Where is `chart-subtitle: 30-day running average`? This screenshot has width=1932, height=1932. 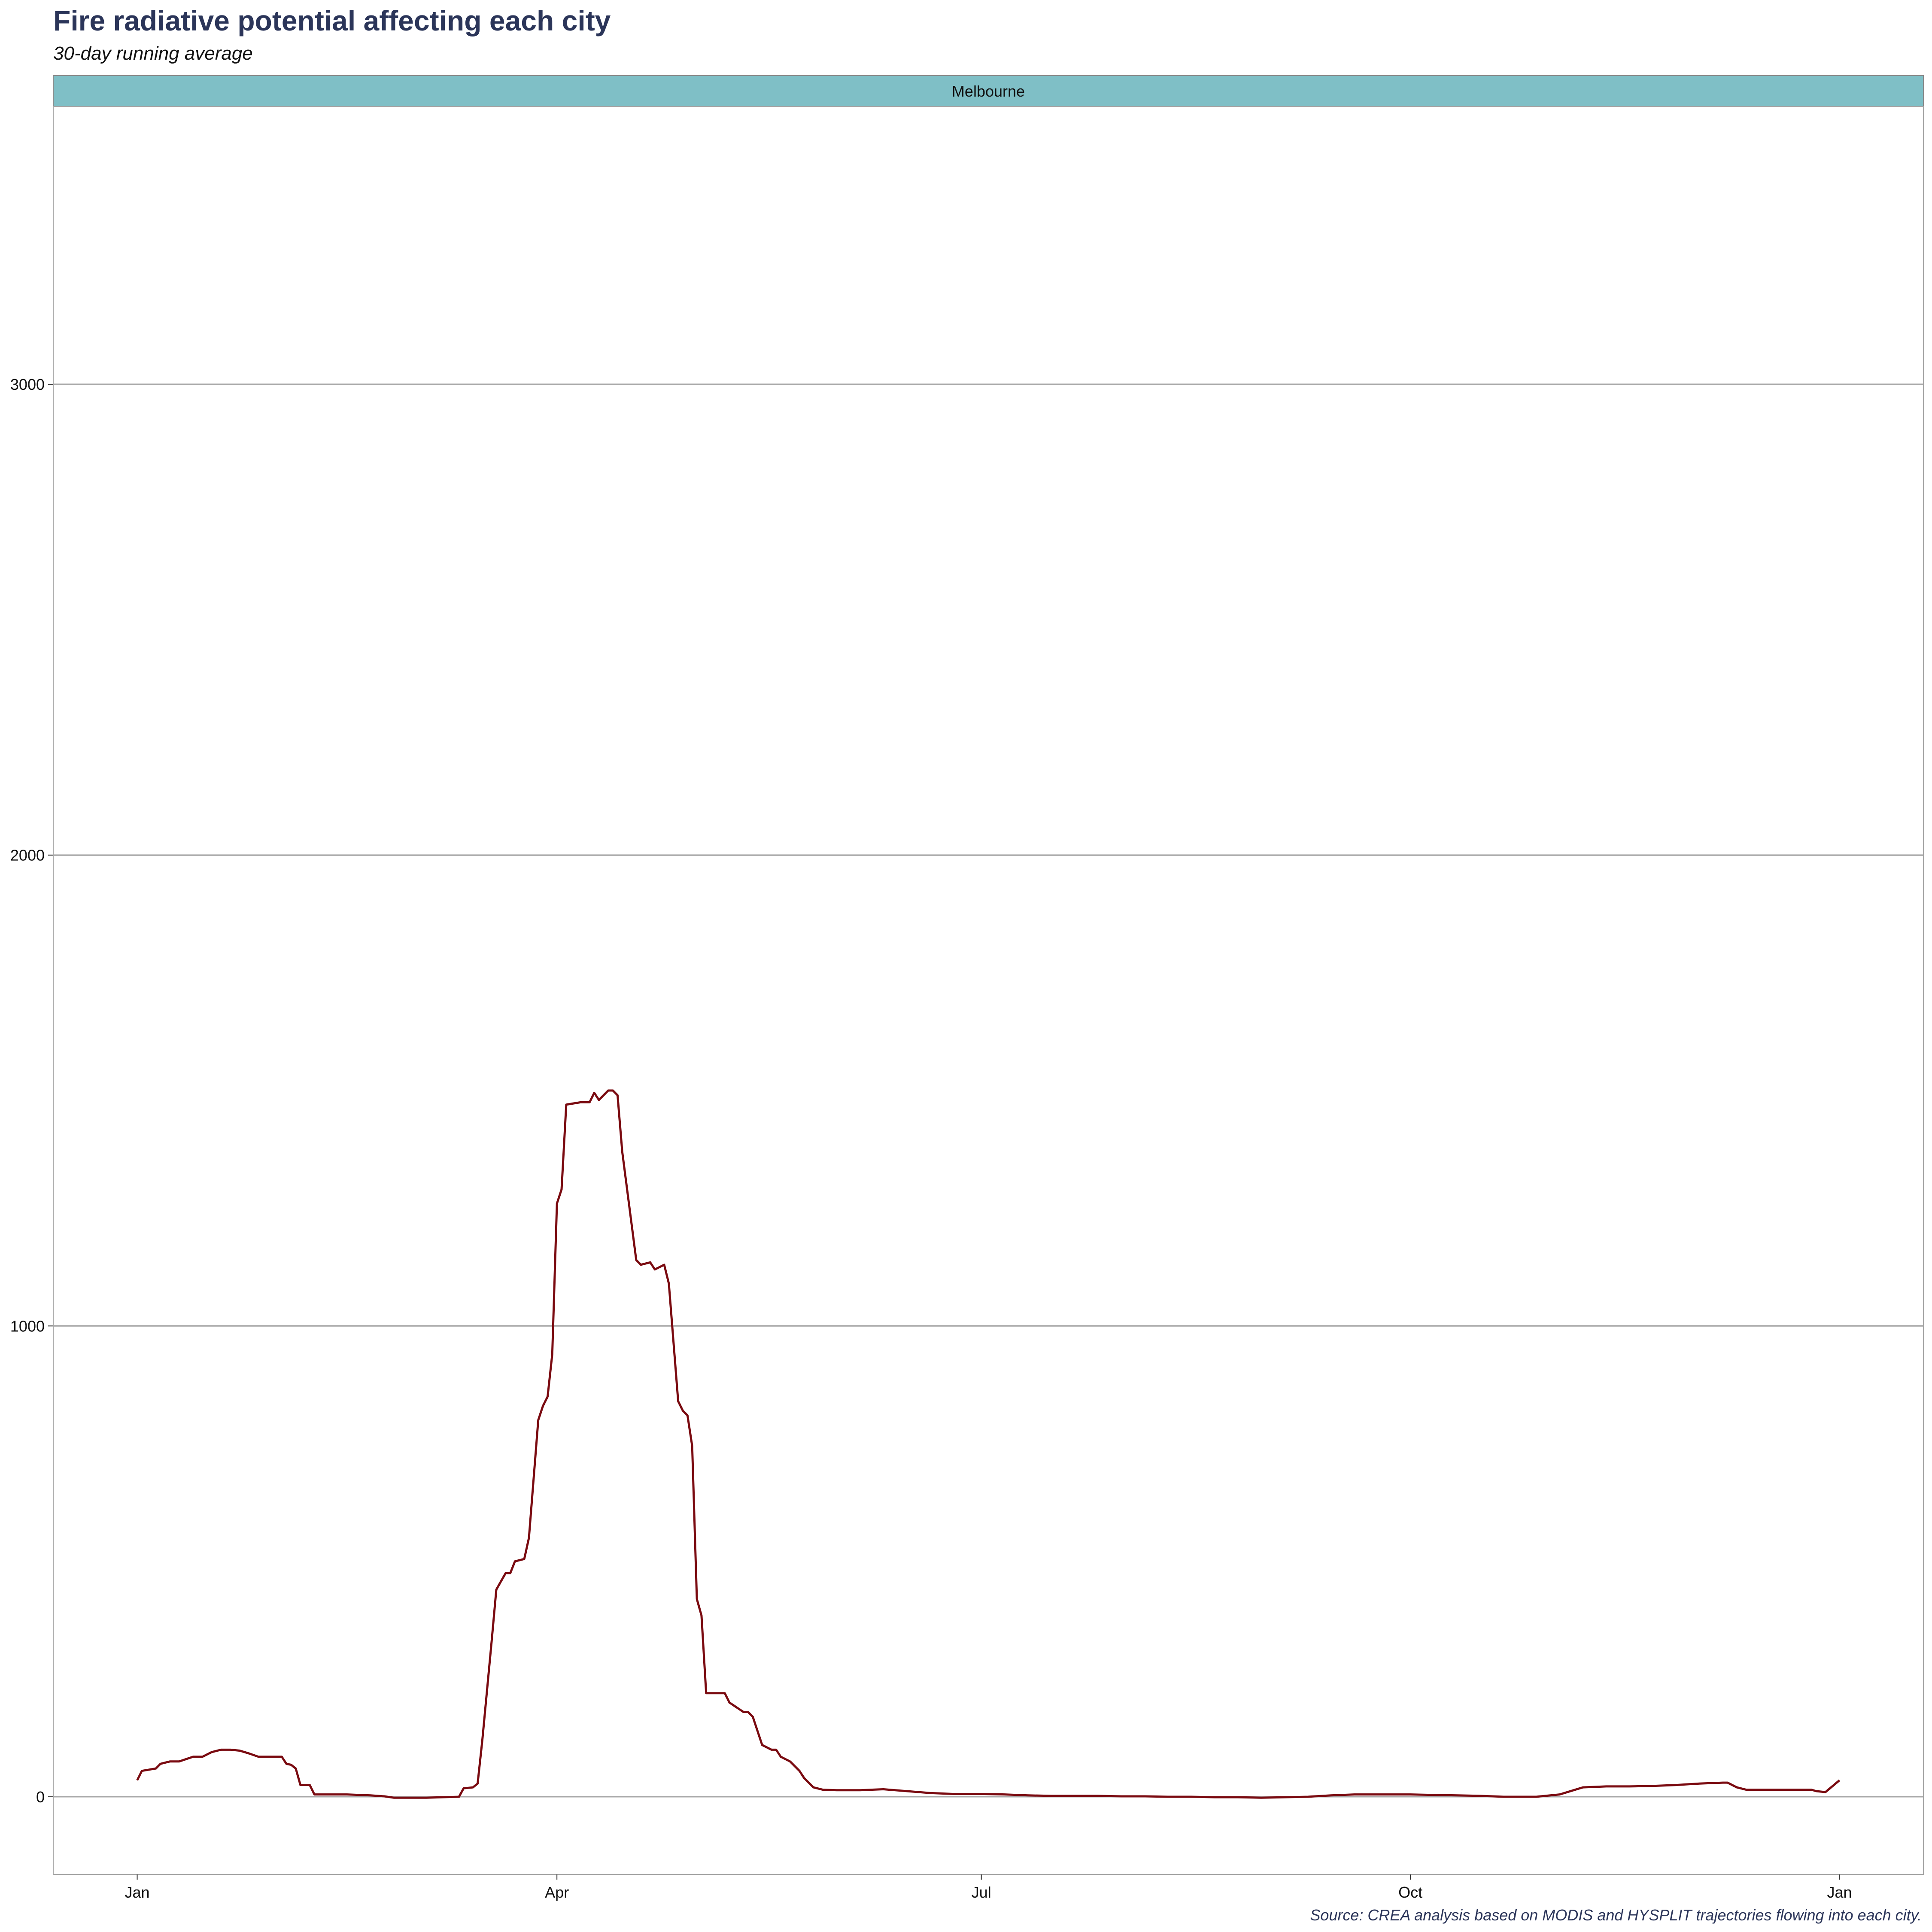 chart-subtitle: 30-day running average is located at coordinates (153, 53).